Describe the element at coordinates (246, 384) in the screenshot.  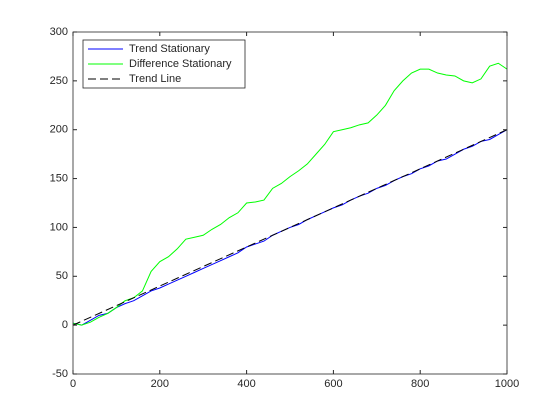
I see `x-tick-label: 400` at that location.